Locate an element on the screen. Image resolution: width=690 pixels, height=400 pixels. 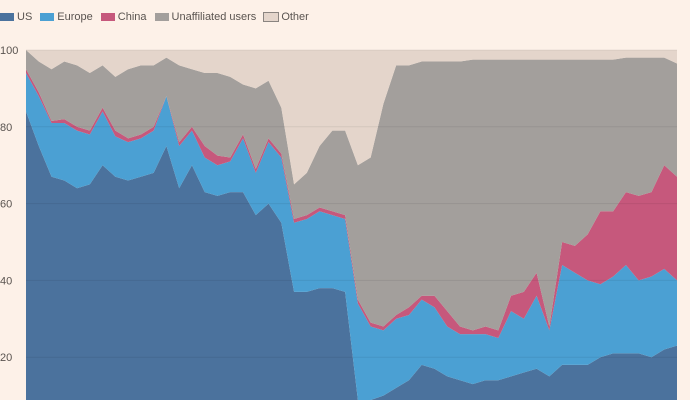
y-tick-label: 20 is located at coordinates (6, 358).